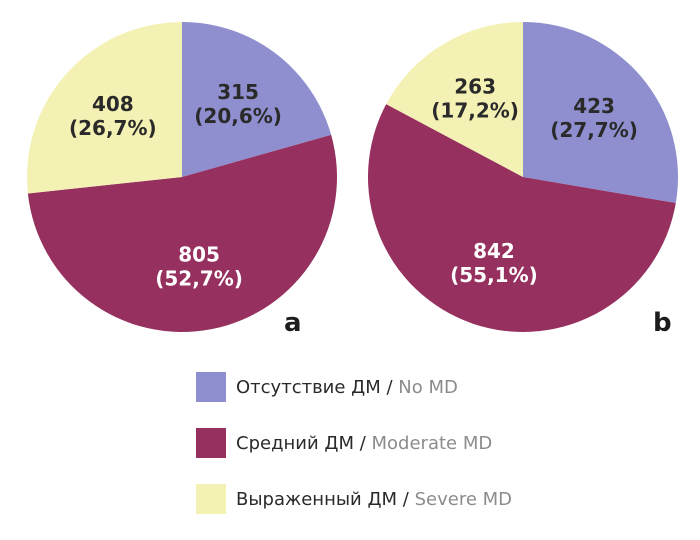 This screenshot has height=540, width=700. I want to click on legend-label-ru: Отсутствие ДМ, so click(308, 387).